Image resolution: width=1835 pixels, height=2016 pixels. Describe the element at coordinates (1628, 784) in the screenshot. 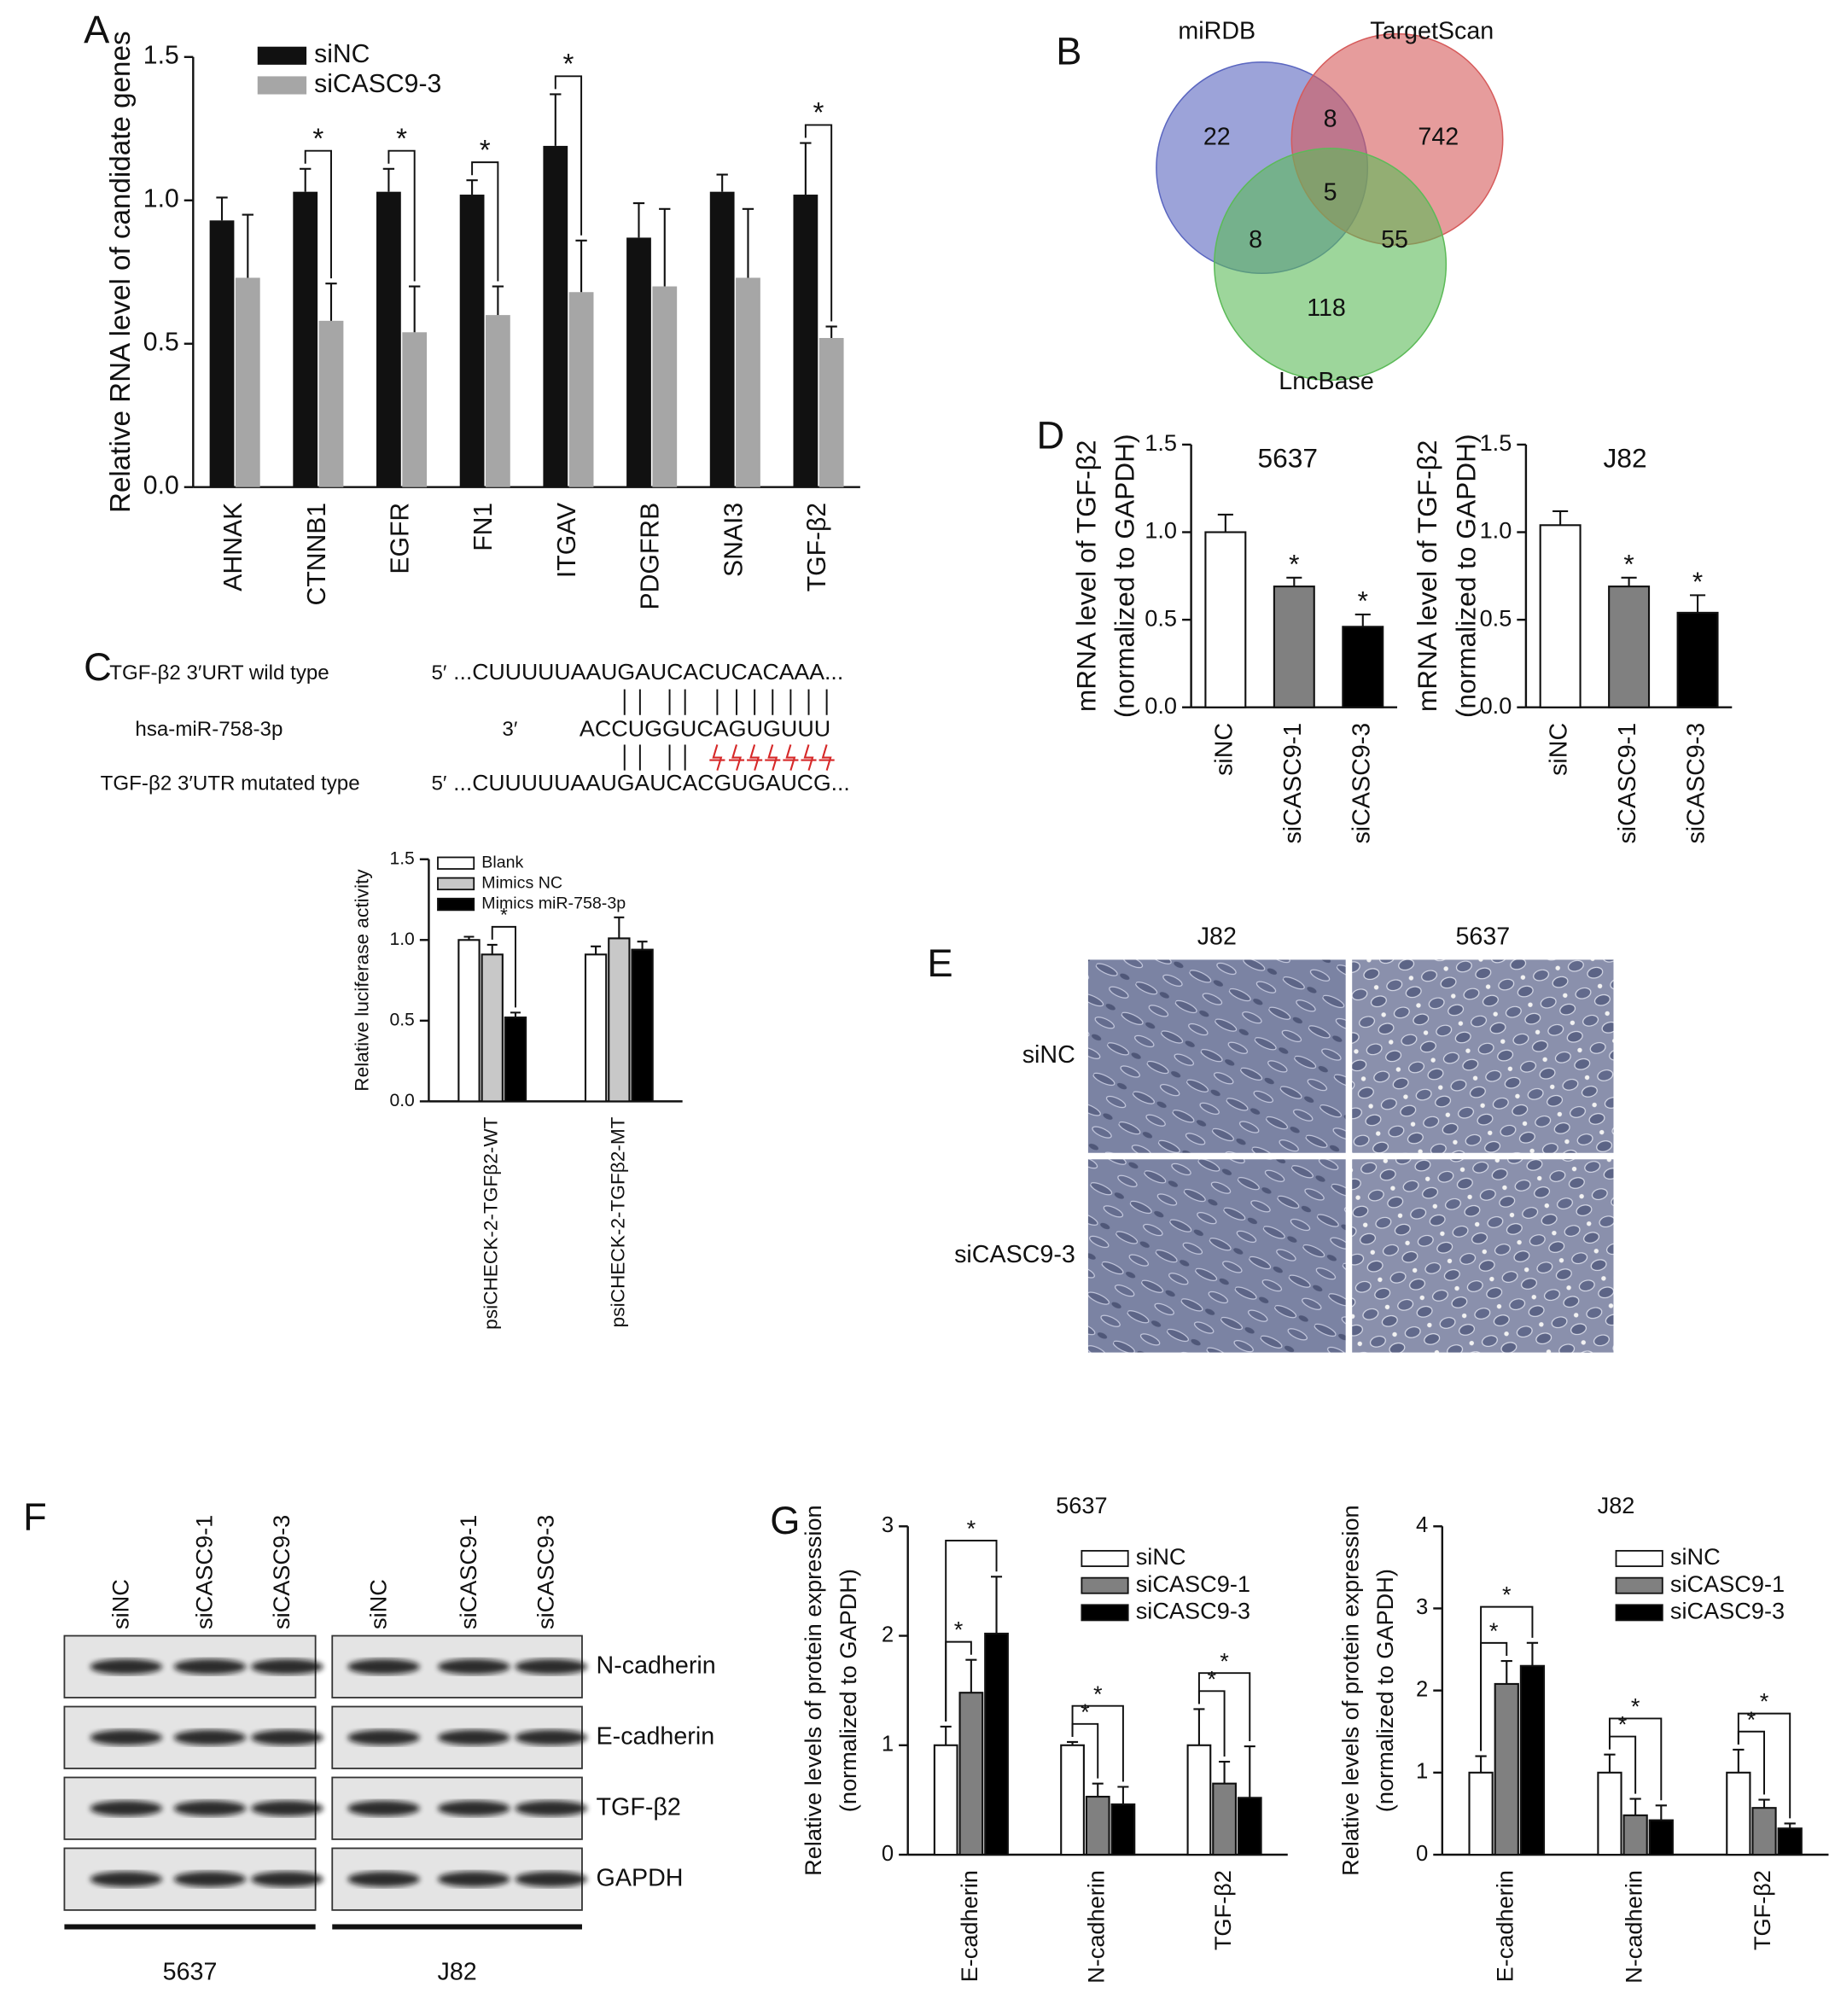

I see `x-tick-label: siCASC9-1` at that location.